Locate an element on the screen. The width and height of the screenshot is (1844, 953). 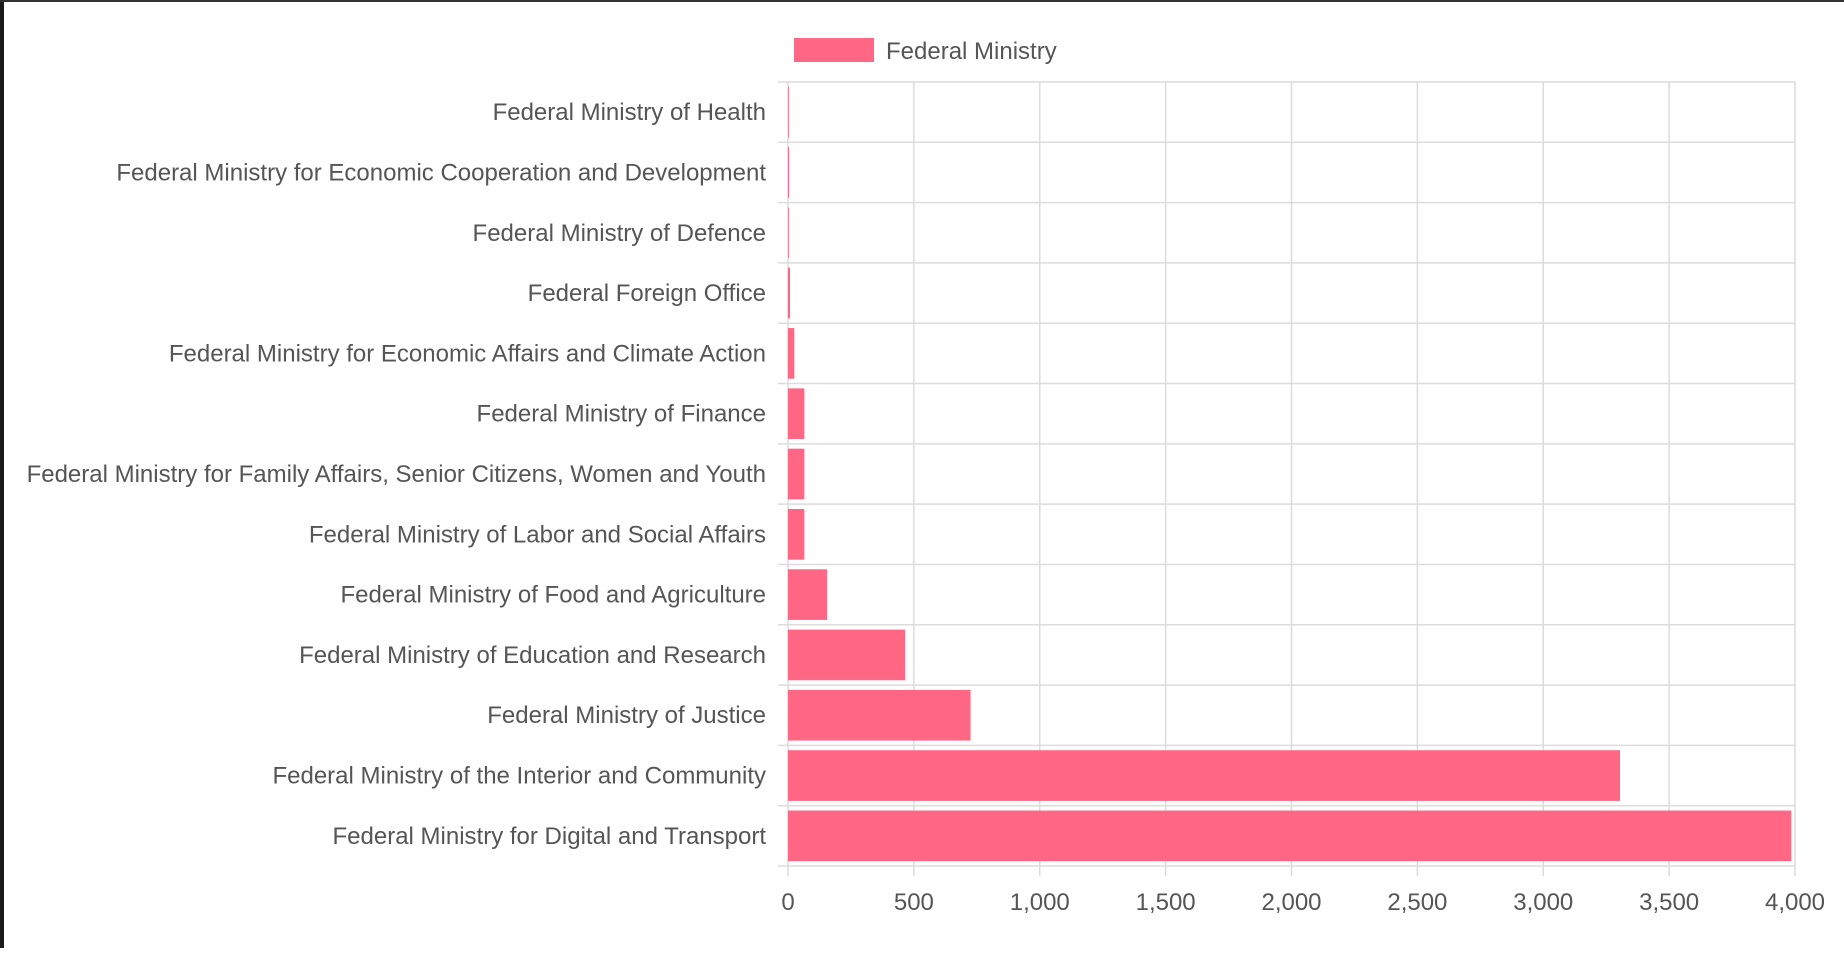
x-tick-label: 1,000 is located at coordinates (1040, 902).